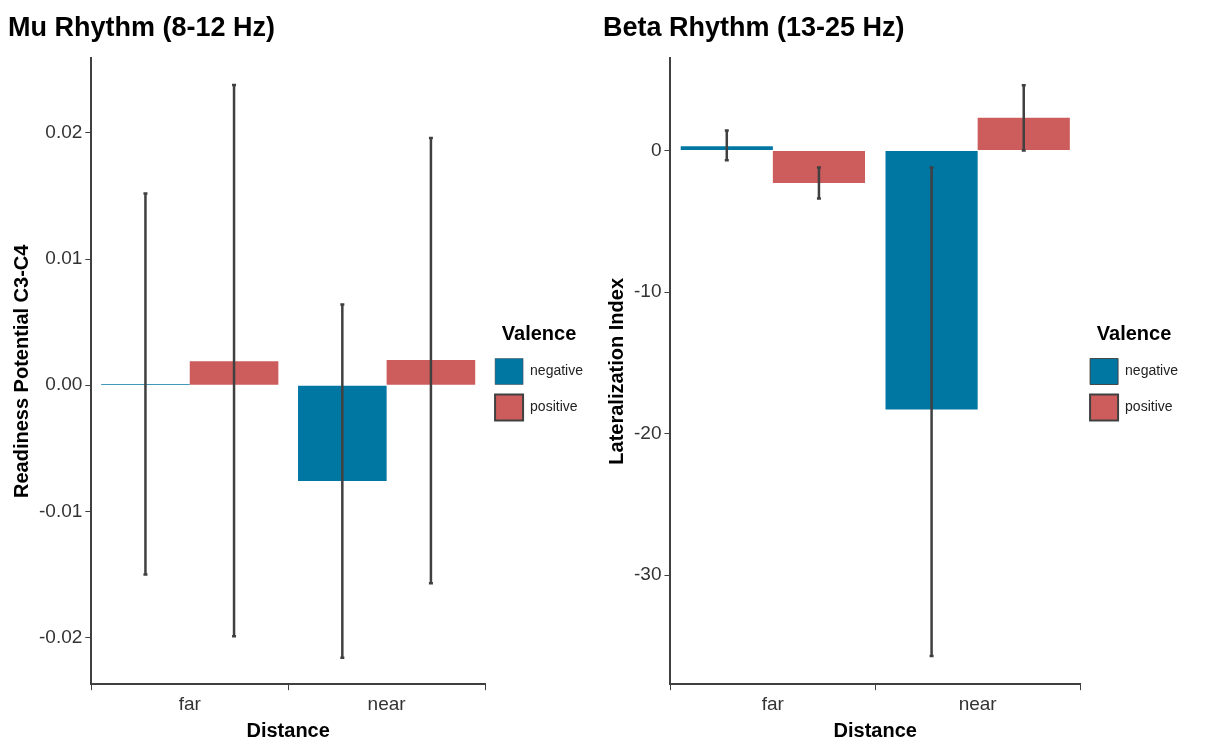  Describe the element at coordinates (60, 636) in the screenshot. I see `y-tick-label: -0.02` at that location.